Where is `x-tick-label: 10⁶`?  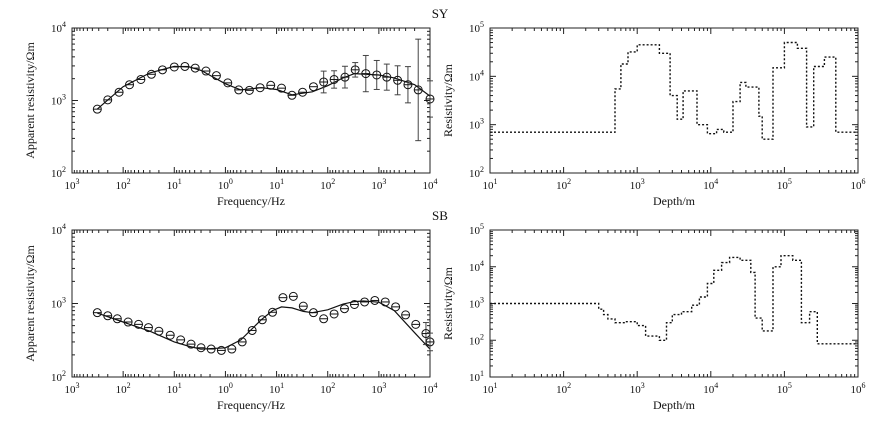 x-tick-label: 10⁶ is located at coordinates (858, 184).